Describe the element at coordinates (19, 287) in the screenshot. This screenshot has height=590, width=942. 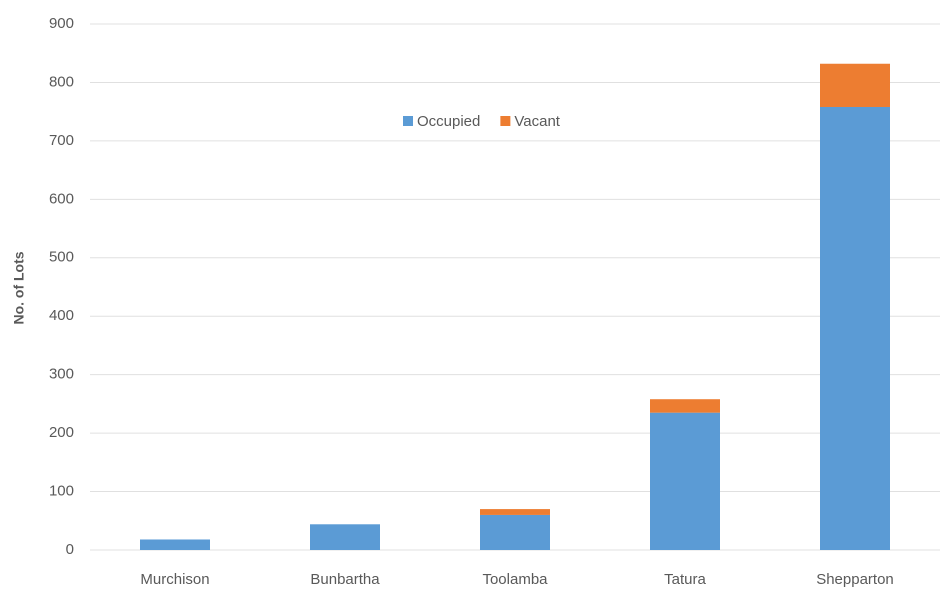
I see `y-axis-label: No. of Lots` at that location.